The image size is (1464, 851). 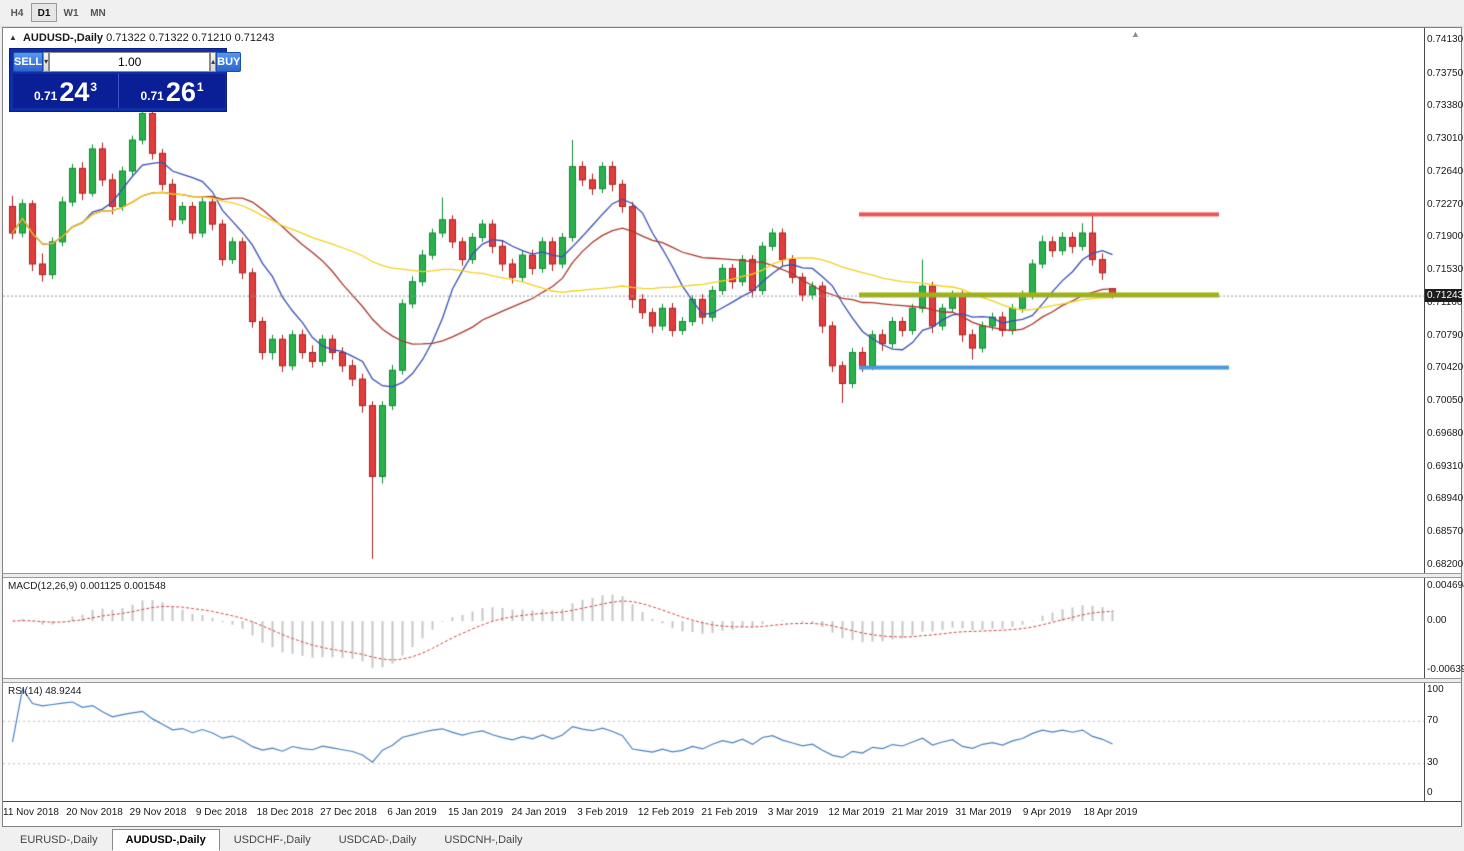 I want to click on date-axis-label: 3 Feb 2019, so click(x=602, y=812).